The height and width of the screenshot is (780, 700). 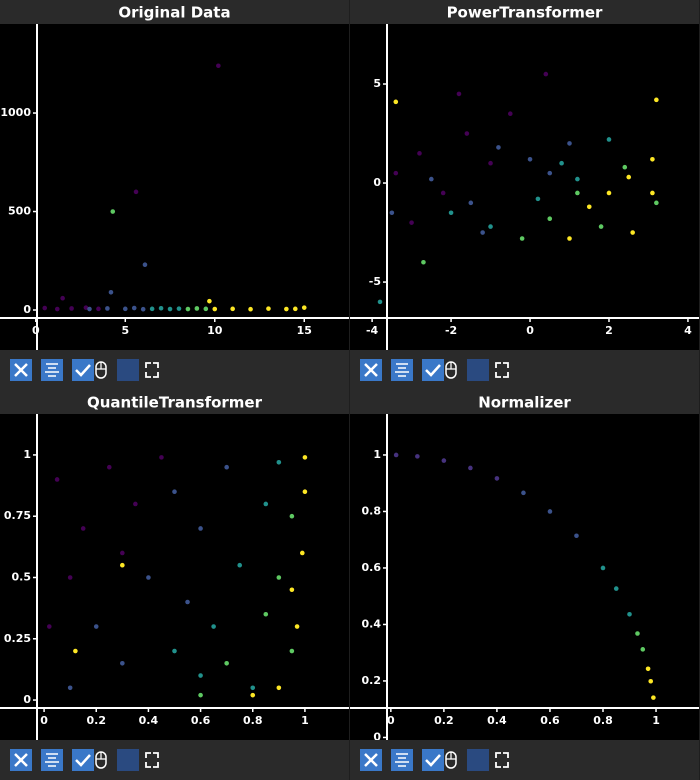 I want to click on y-tick-label: 0.6, so click(x=372, y=567).